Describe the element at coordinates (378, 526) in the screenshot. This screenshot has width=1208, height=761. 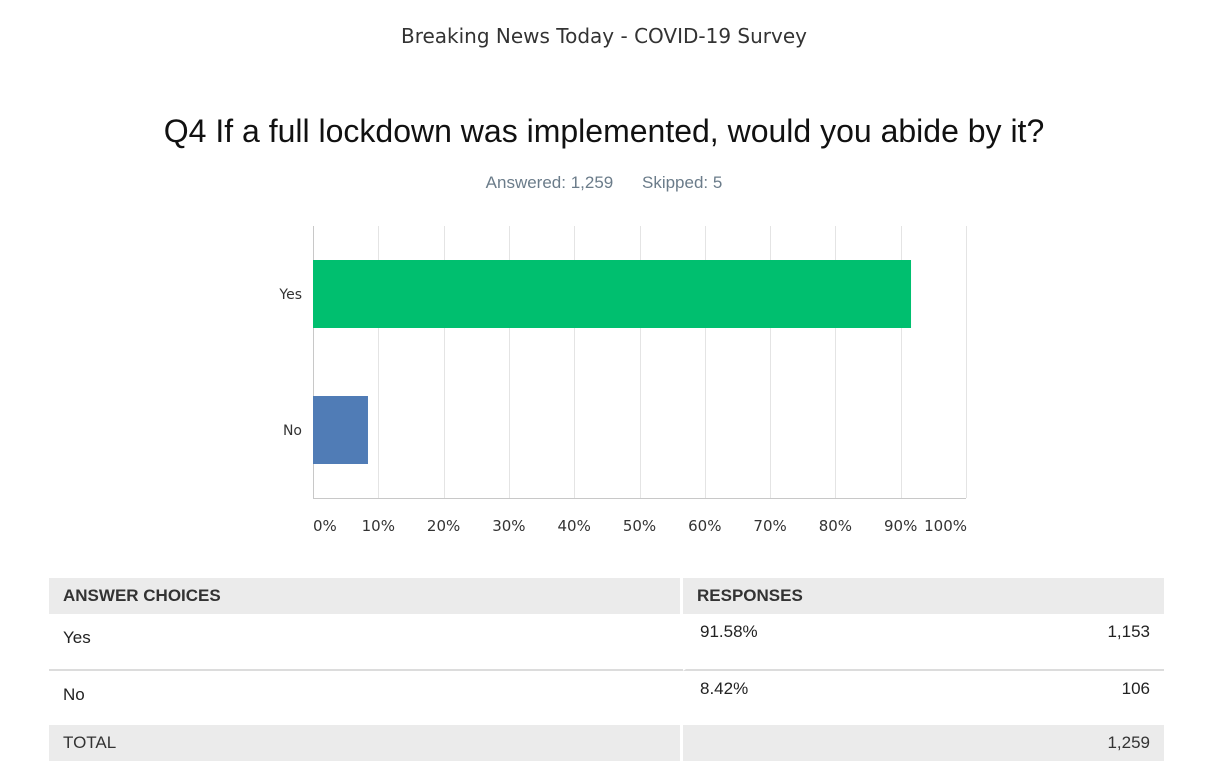
I see `x-tick-label: 10%` at that location.